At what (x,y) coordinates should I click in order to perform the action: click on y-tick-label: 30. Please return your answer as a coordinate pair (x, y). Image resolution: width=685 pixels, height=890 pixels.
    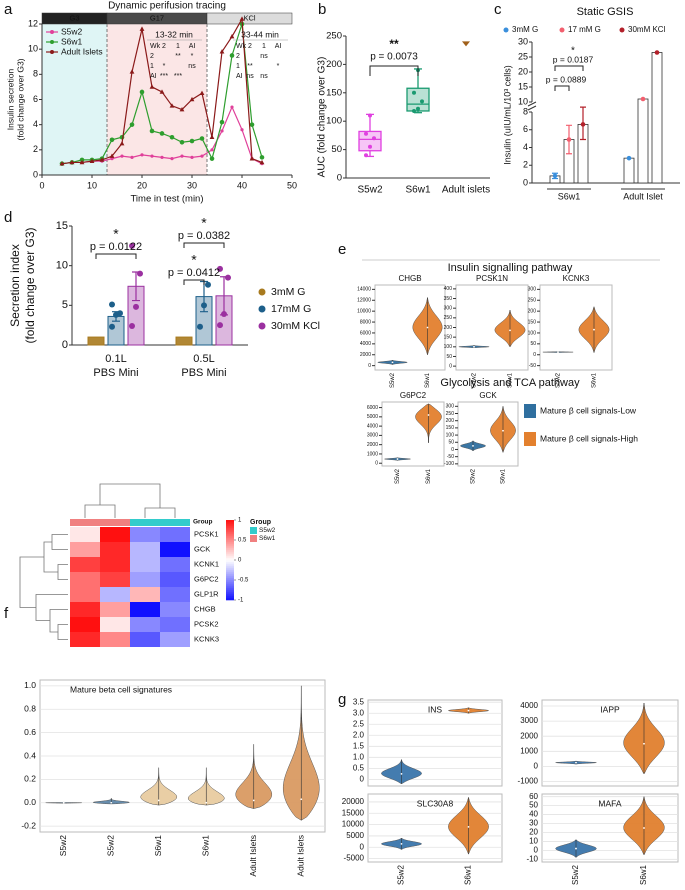
    Looking at the image, I should click on (523, 41).